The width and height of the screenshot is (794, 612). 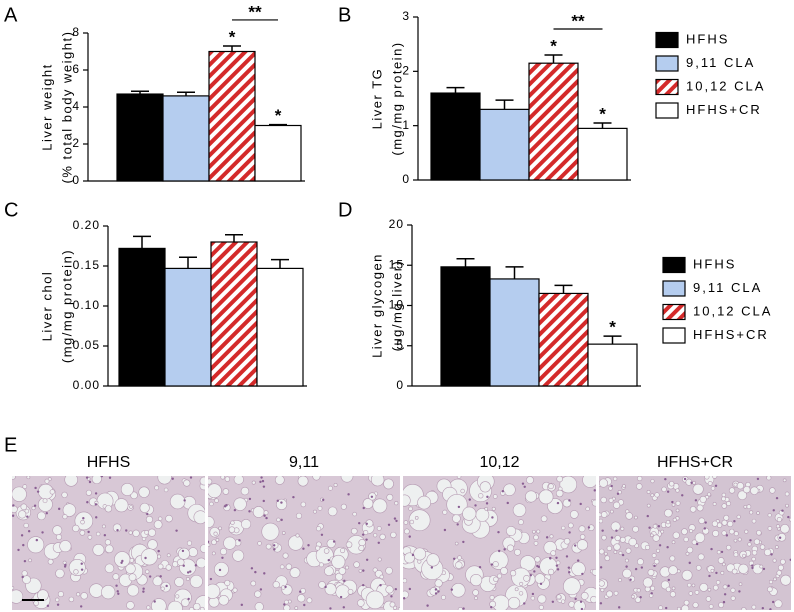 I want to click on y-tick-label: 3, so click(x=406, y=16).